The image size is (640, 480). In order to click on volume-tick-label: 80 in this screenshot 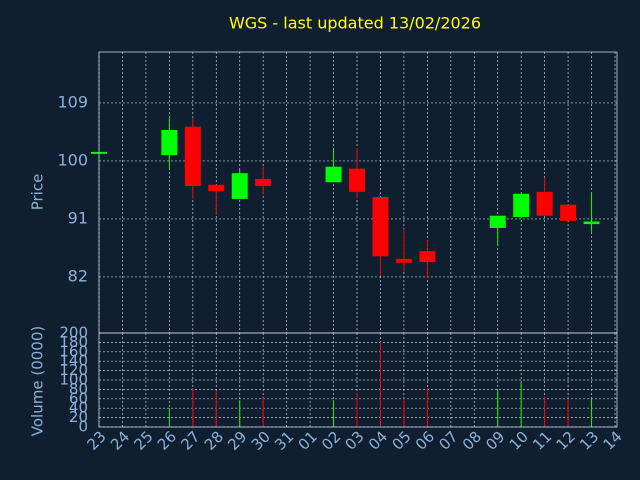, I will do `click(78, 389)`.